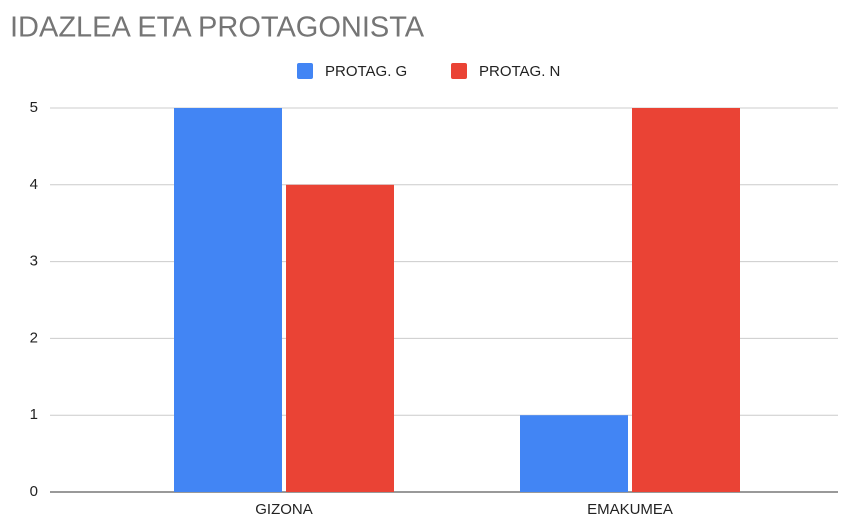 This screenshot has width=853, height=518. Describe the element at coordinates (34, 491) in the screenshot. I see `y-tick-label: 0` at that location.